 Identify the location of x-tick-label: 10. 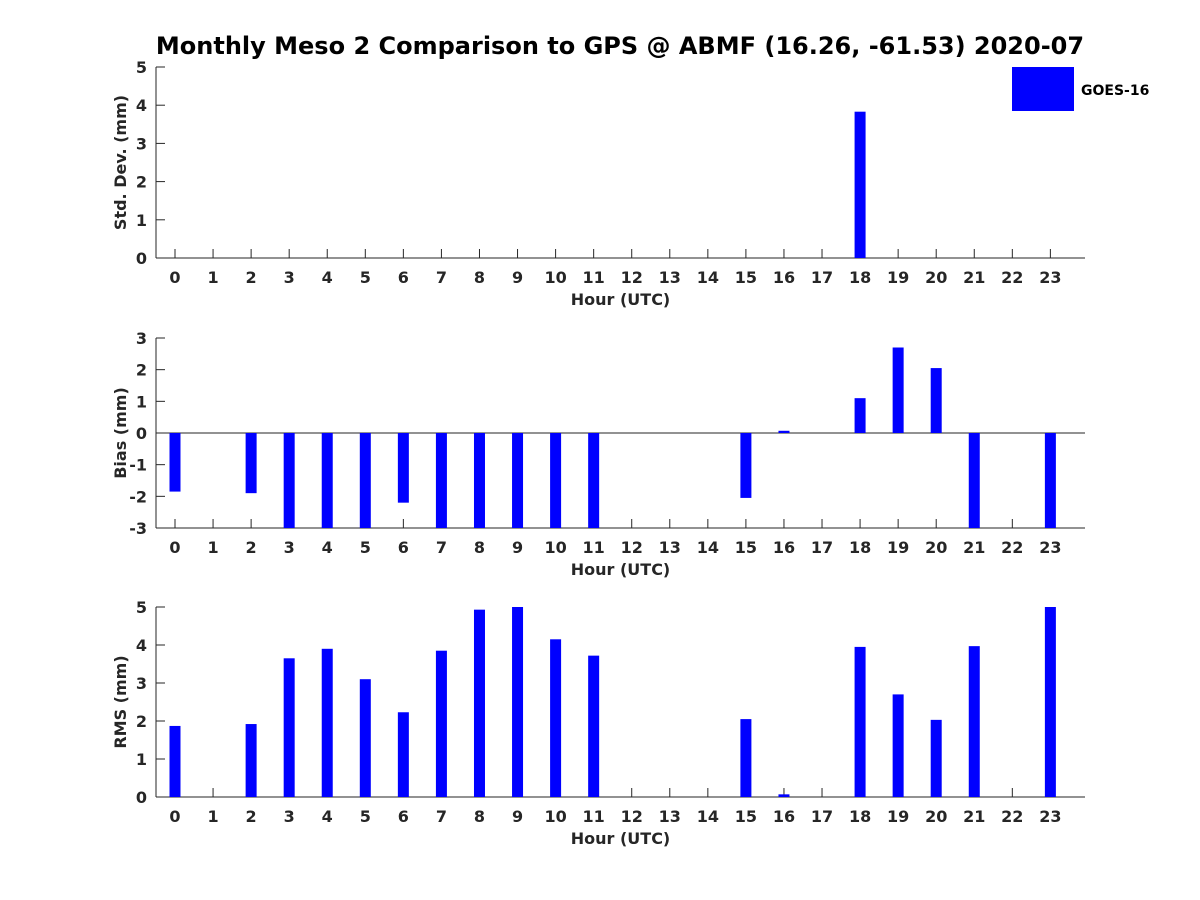
(555, 547).